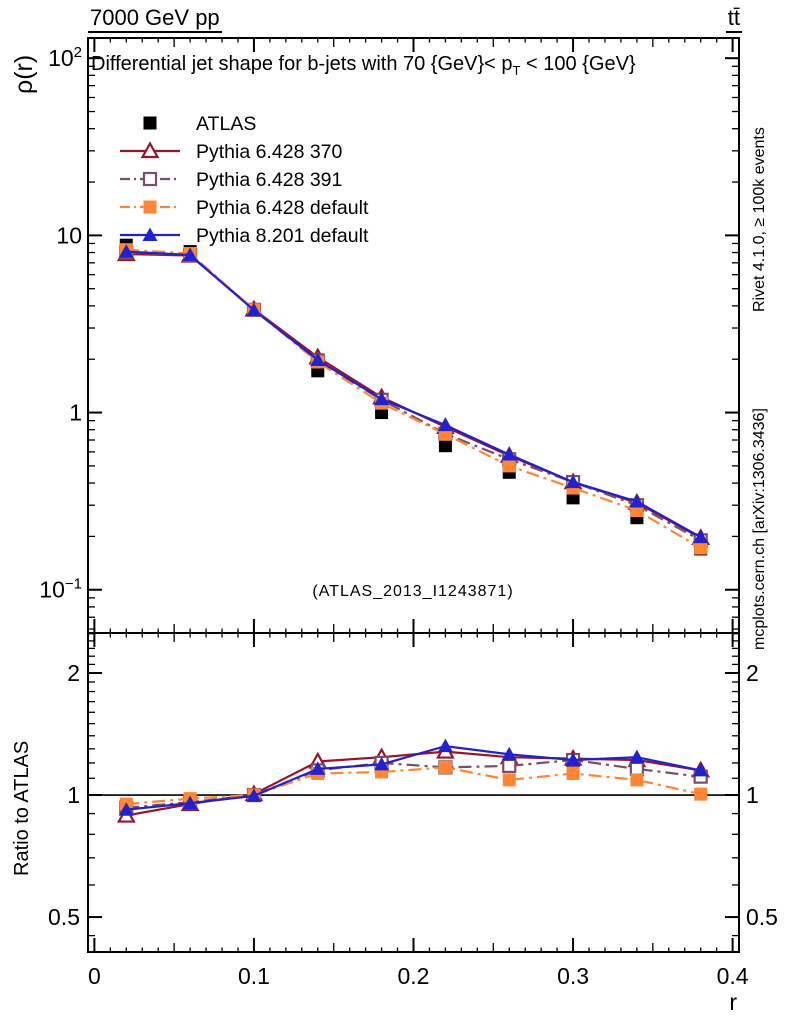 The width and height of the screenshot is (786, 1024). What do you see at coordinates (65, 57) in the screenshot?
I see `svg-text: 10²` at bounding box center [65, 57].